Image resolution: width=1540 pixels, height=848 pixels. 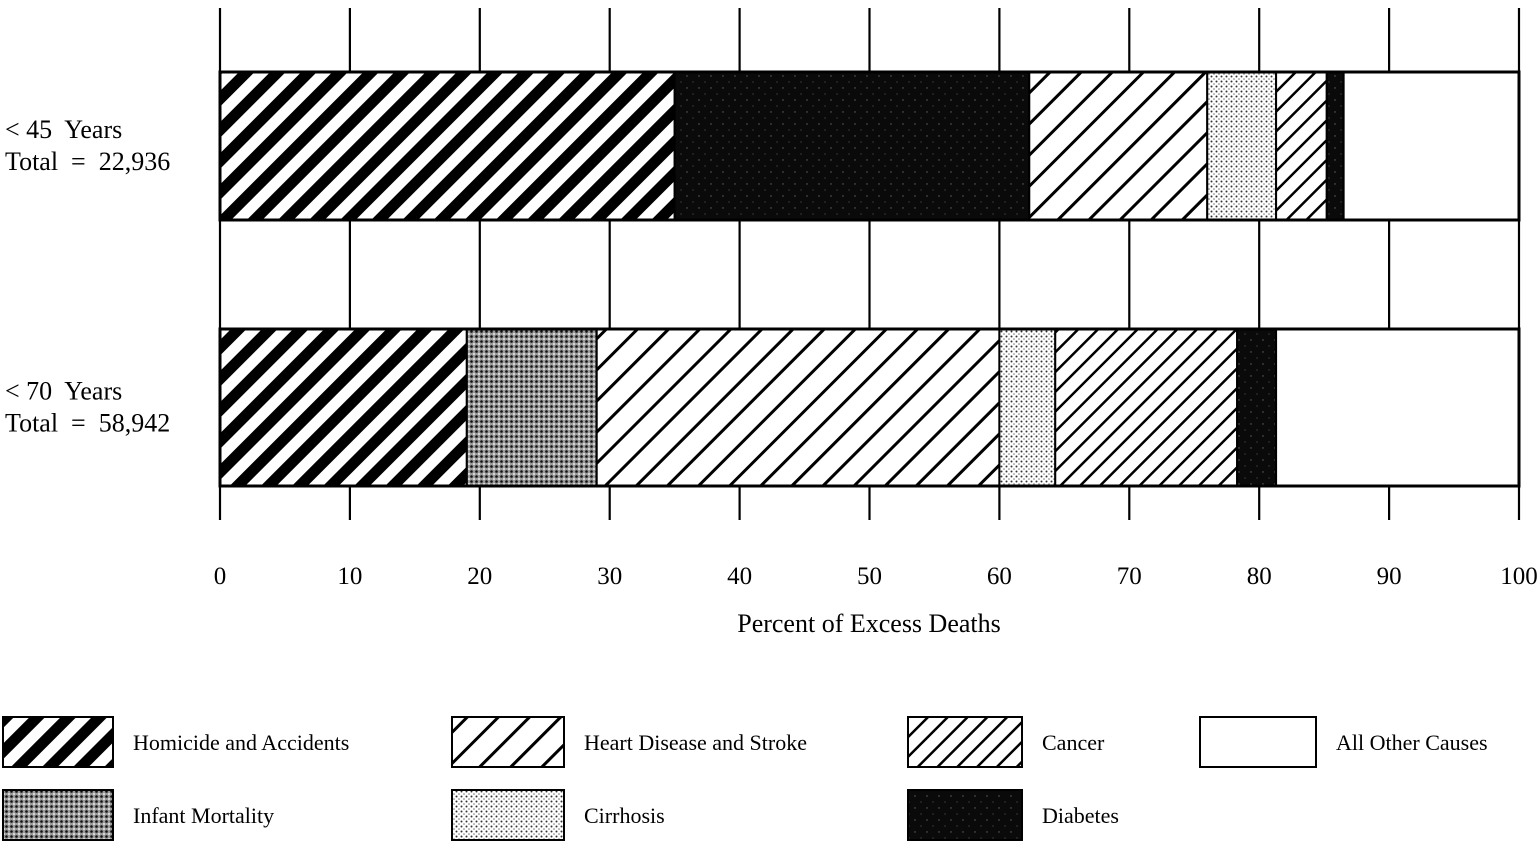 What do you see at coordinates (220, 576) in the screenshot?
I see `x-tick-label: 0` at bounding box center [220, 576].